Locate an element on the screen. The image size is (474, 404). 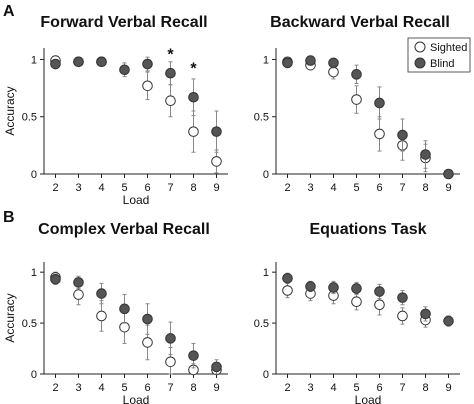
chart-title: Equations Task is located at coordinates (367, 229).